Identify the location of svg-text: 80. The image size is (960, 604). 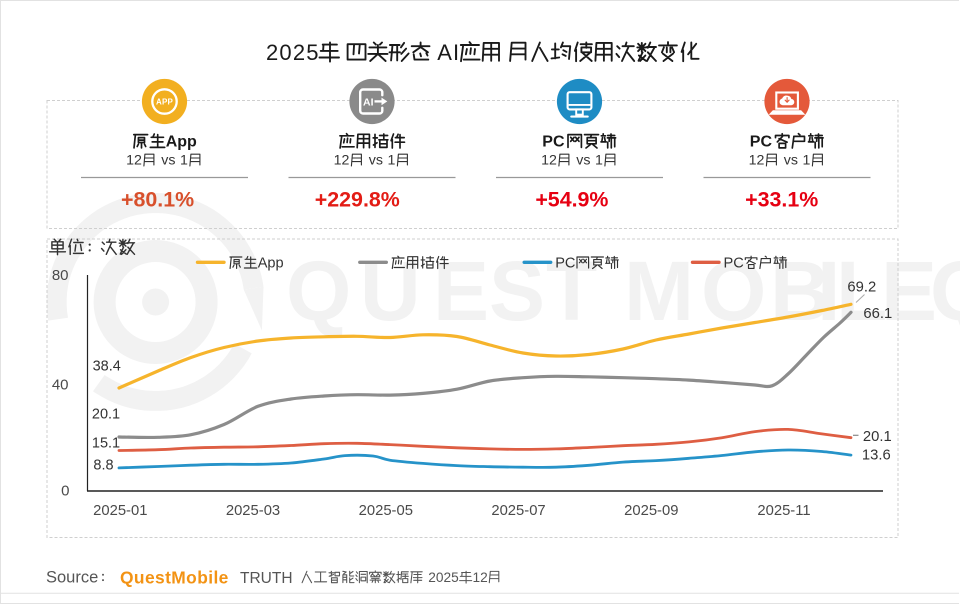
(60, 275).